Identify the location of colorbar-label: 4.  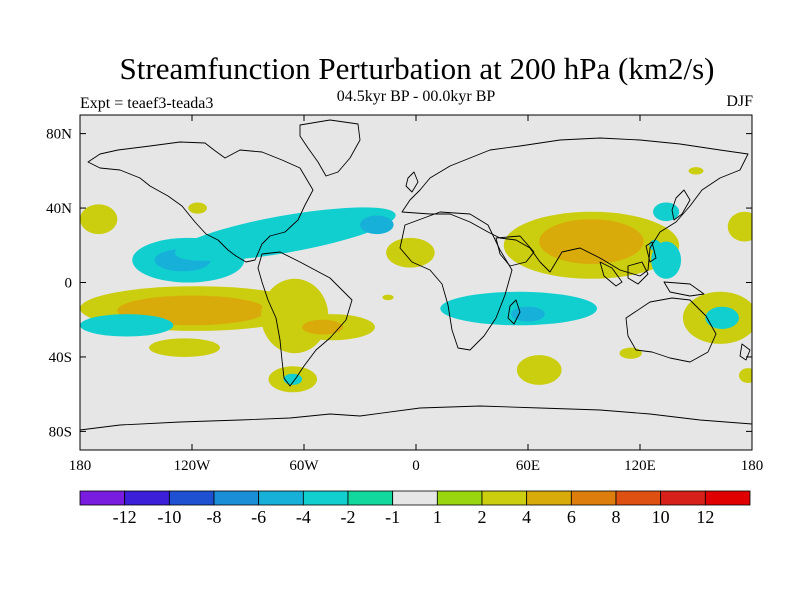
(526, 517).